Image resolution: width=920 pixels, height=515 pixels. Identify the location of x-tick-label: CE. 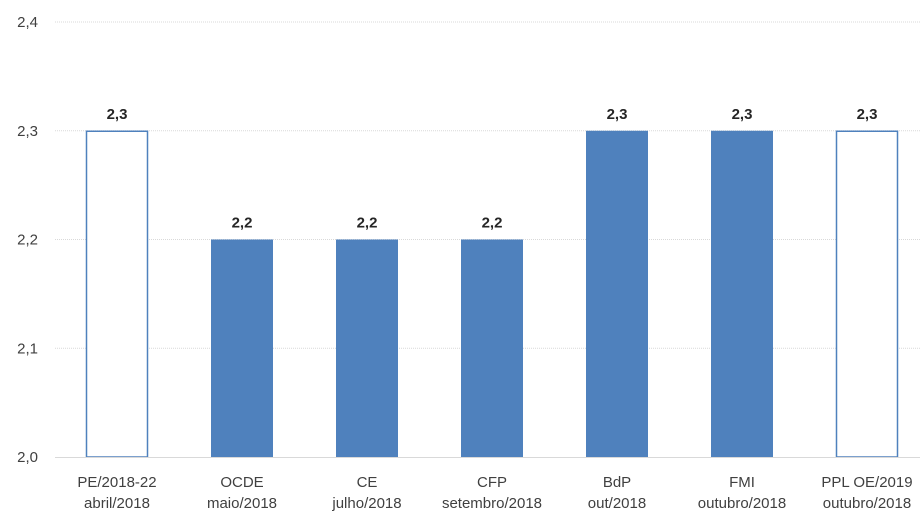
(367, 482).